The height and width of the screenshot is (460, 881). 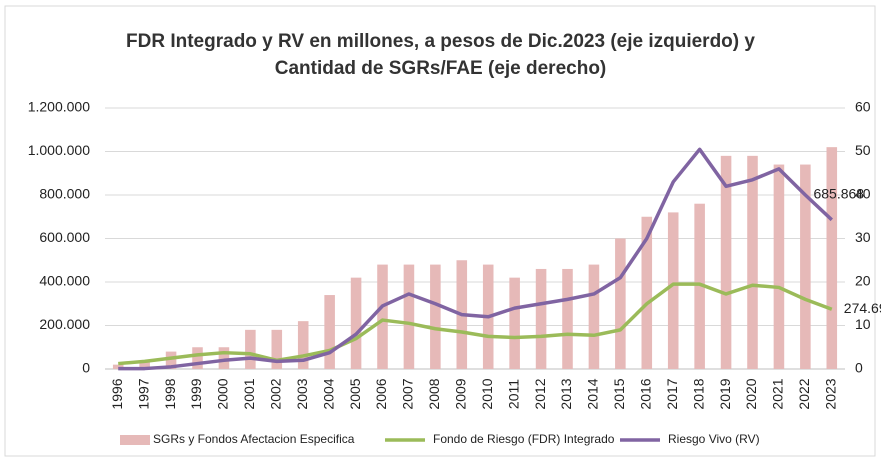 What do you see at coordinates (170, 393) in the screenshot?
I see `x-tick-label: 1998` at bounding box center [170, 393].